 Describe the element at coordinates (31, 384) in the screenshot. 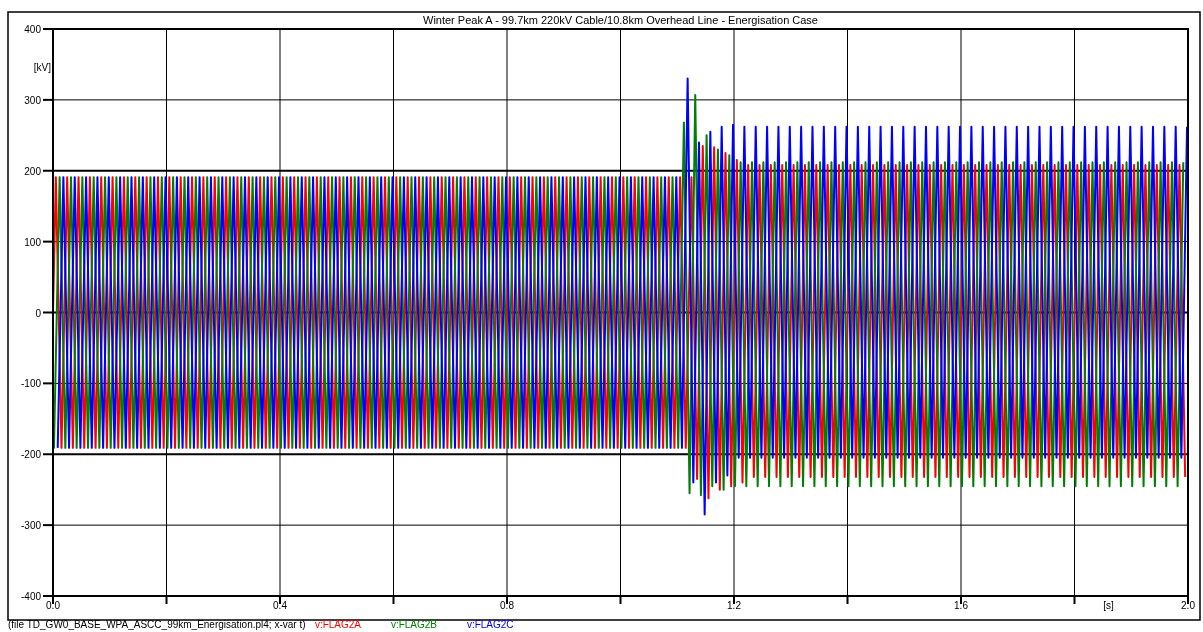

I see `y-tick-label: -100` at that location.